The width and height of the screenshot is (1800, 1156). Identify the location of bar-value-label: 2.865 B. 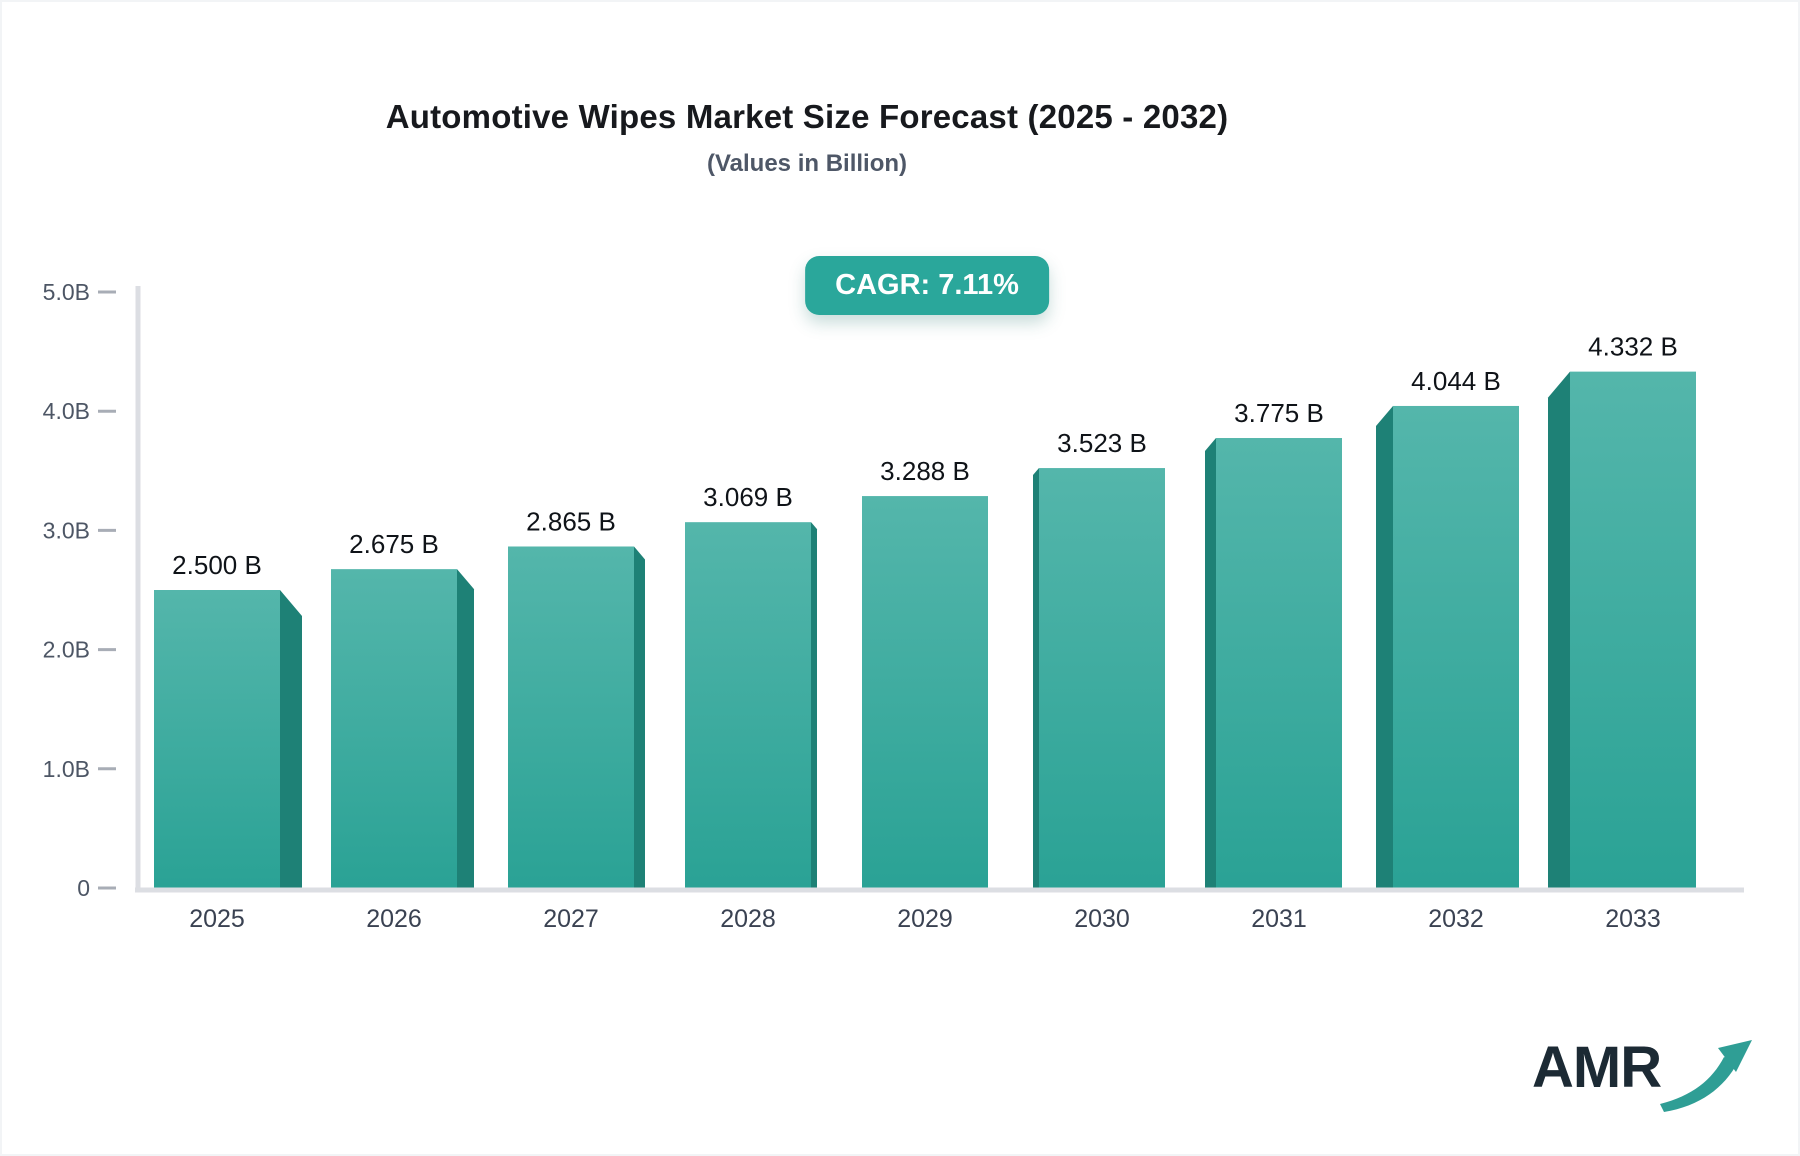
(571, 521).